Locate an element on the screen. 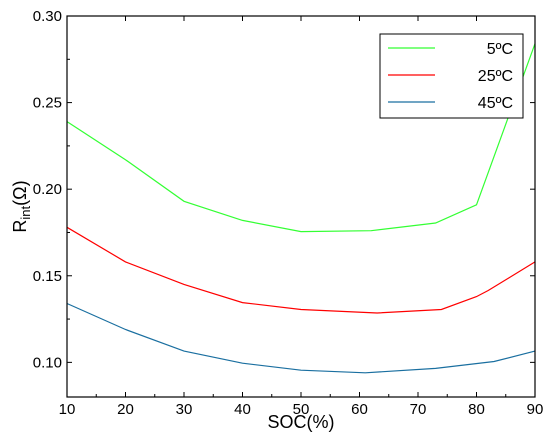 This screenshot has width=550, height=437. y-axis-title-subscript: int is located at coordinates (25, 212).